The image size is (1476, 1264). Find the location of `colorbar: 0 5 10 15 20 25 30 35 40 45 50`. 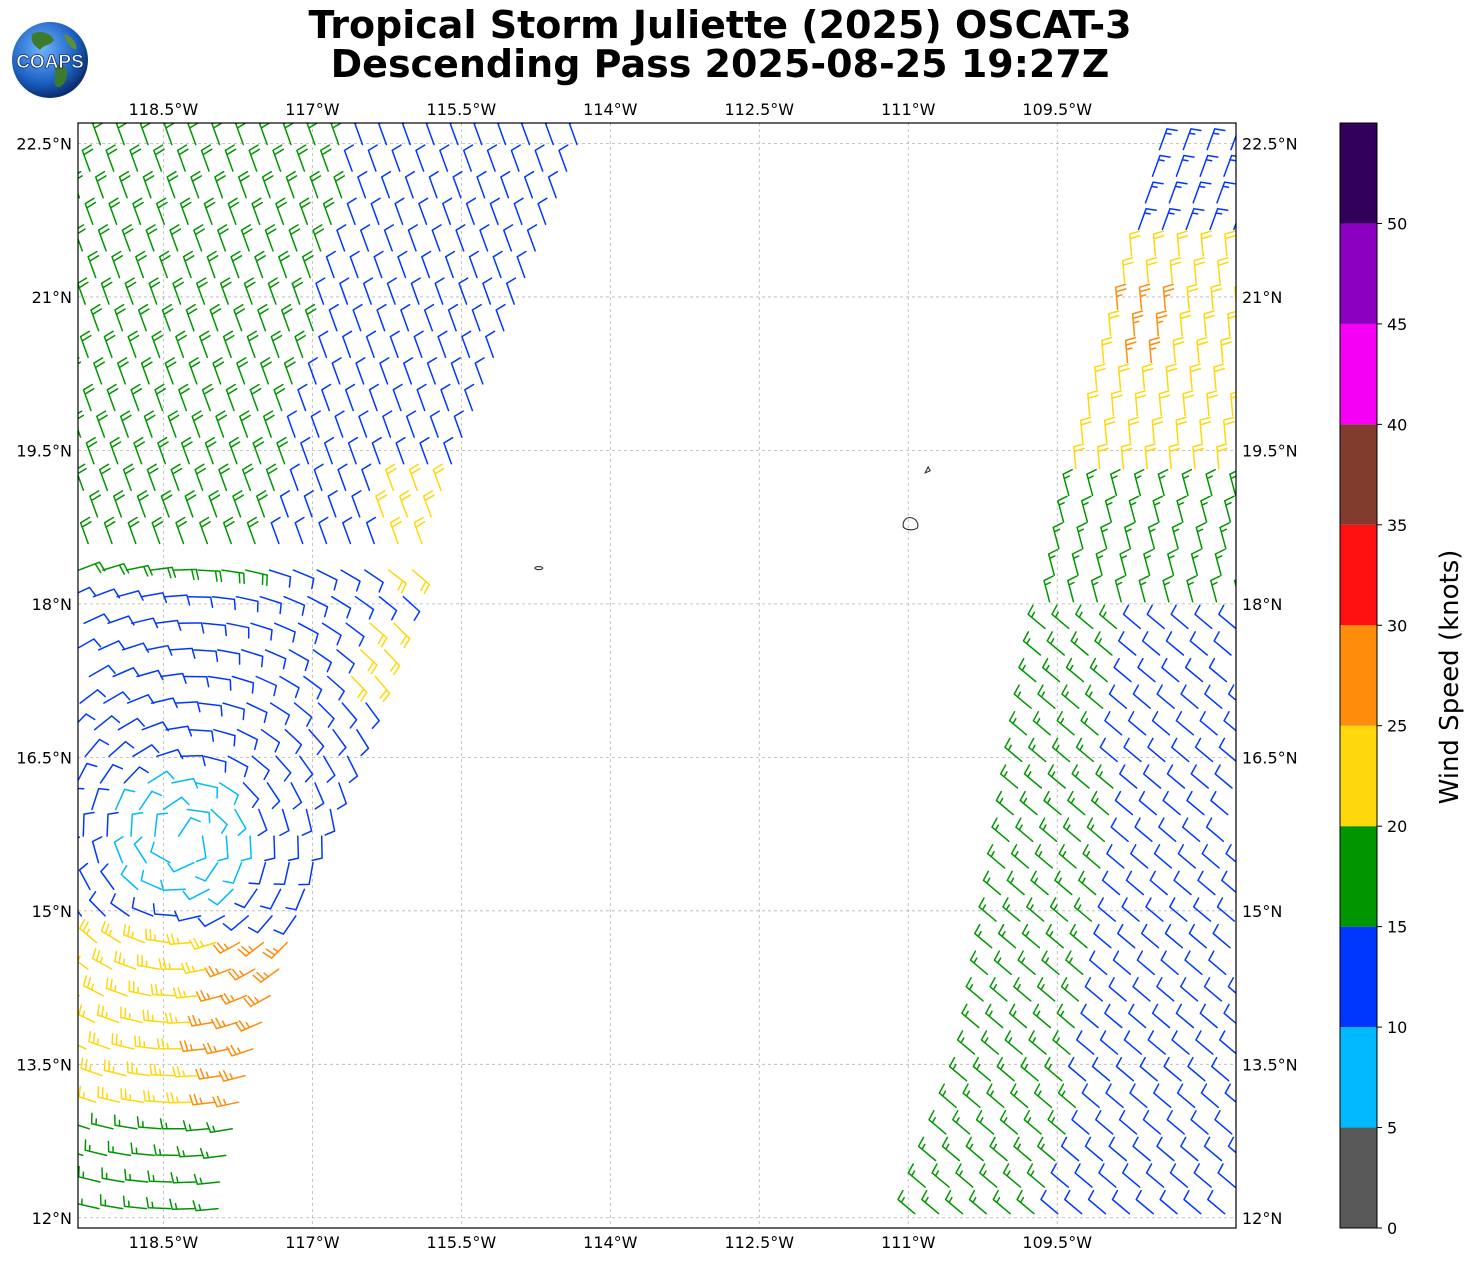

colorbar: 0 5 10 15 20 25 30 35 40 45 50 is located at coordinates (1373, 680).